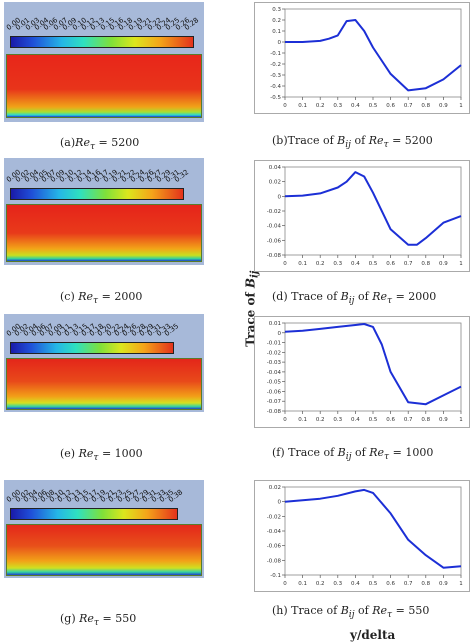 This screenshot has width=474, height=644. Describe the element at coordinates (275, 98) in the screenshot. I see `y-tick-label: -0.5` at that location.